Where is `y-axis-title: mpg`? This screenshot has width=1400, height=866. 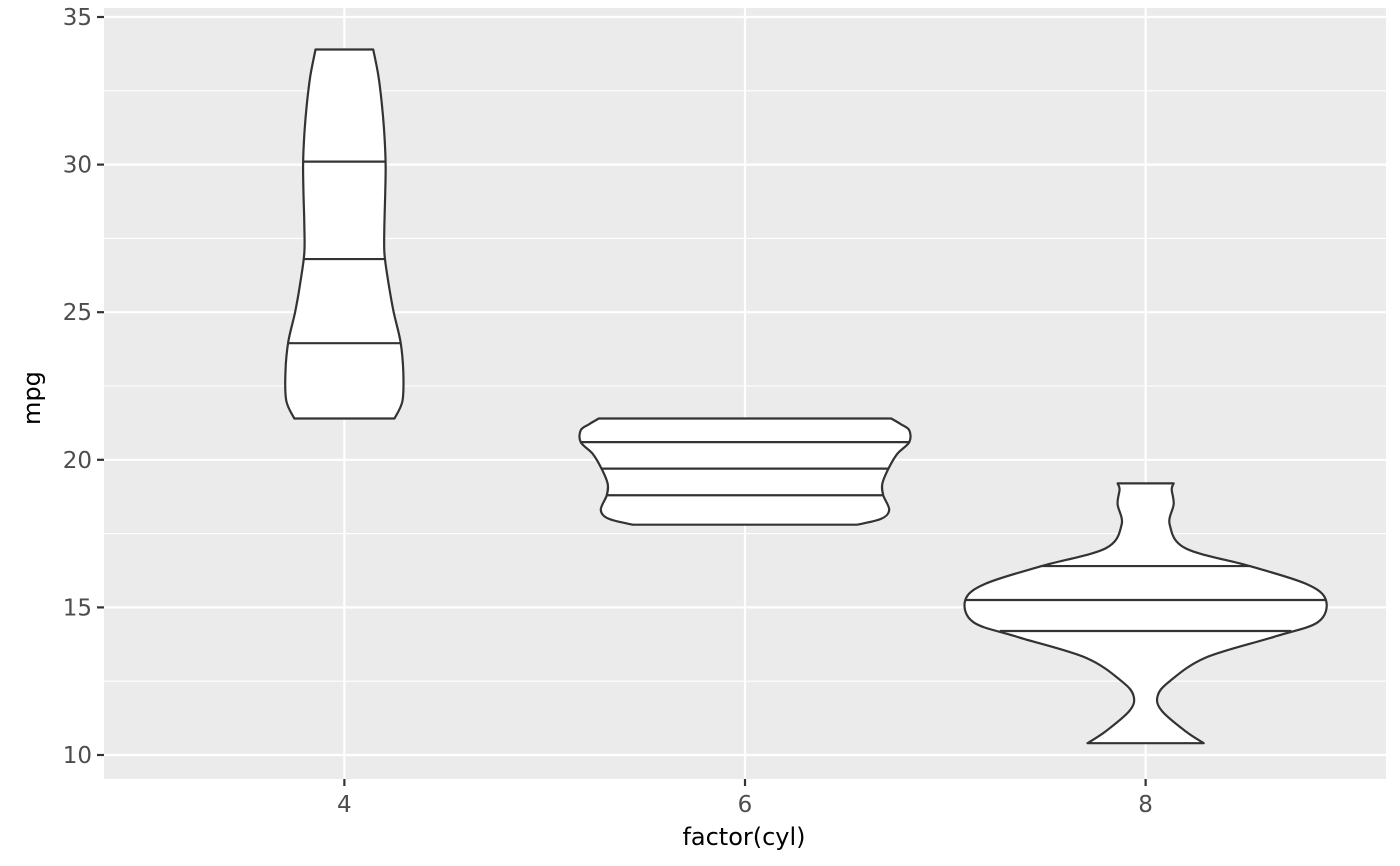
y-axis-title: mpg is located at coordinates (32, 398).